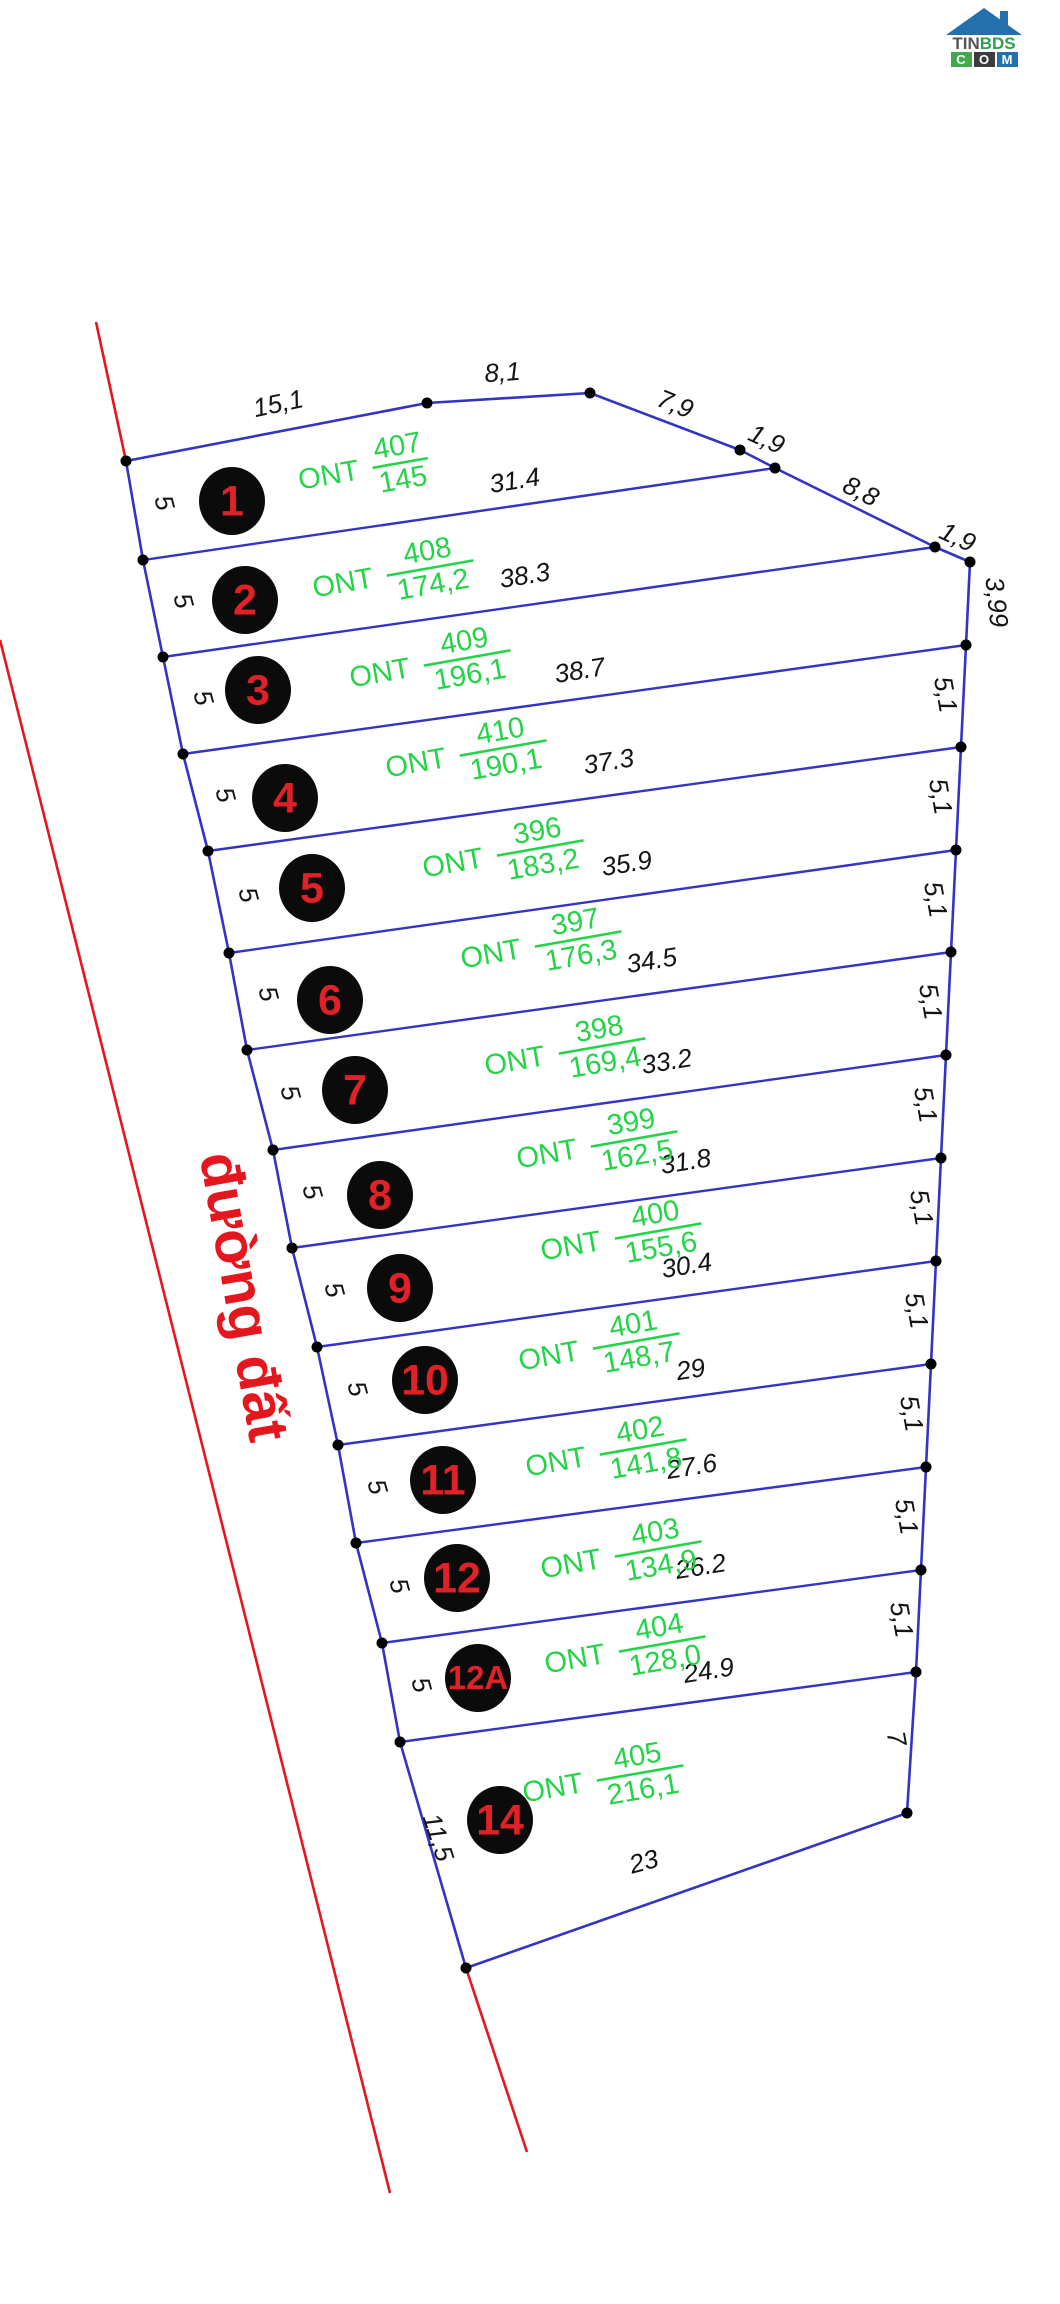 This screenshot has width=1060, height=2304. I want to click on logo-letter-o: O, so click(984, 59).